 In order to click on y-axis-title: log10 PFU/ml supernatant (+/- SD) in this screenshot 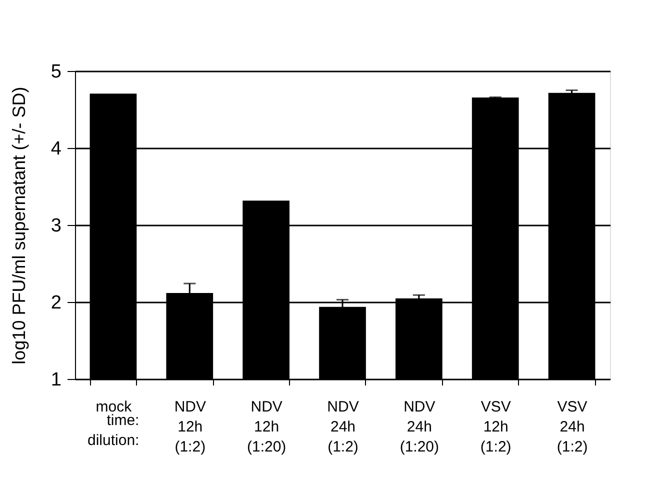, I will do `click(18, 225)`.